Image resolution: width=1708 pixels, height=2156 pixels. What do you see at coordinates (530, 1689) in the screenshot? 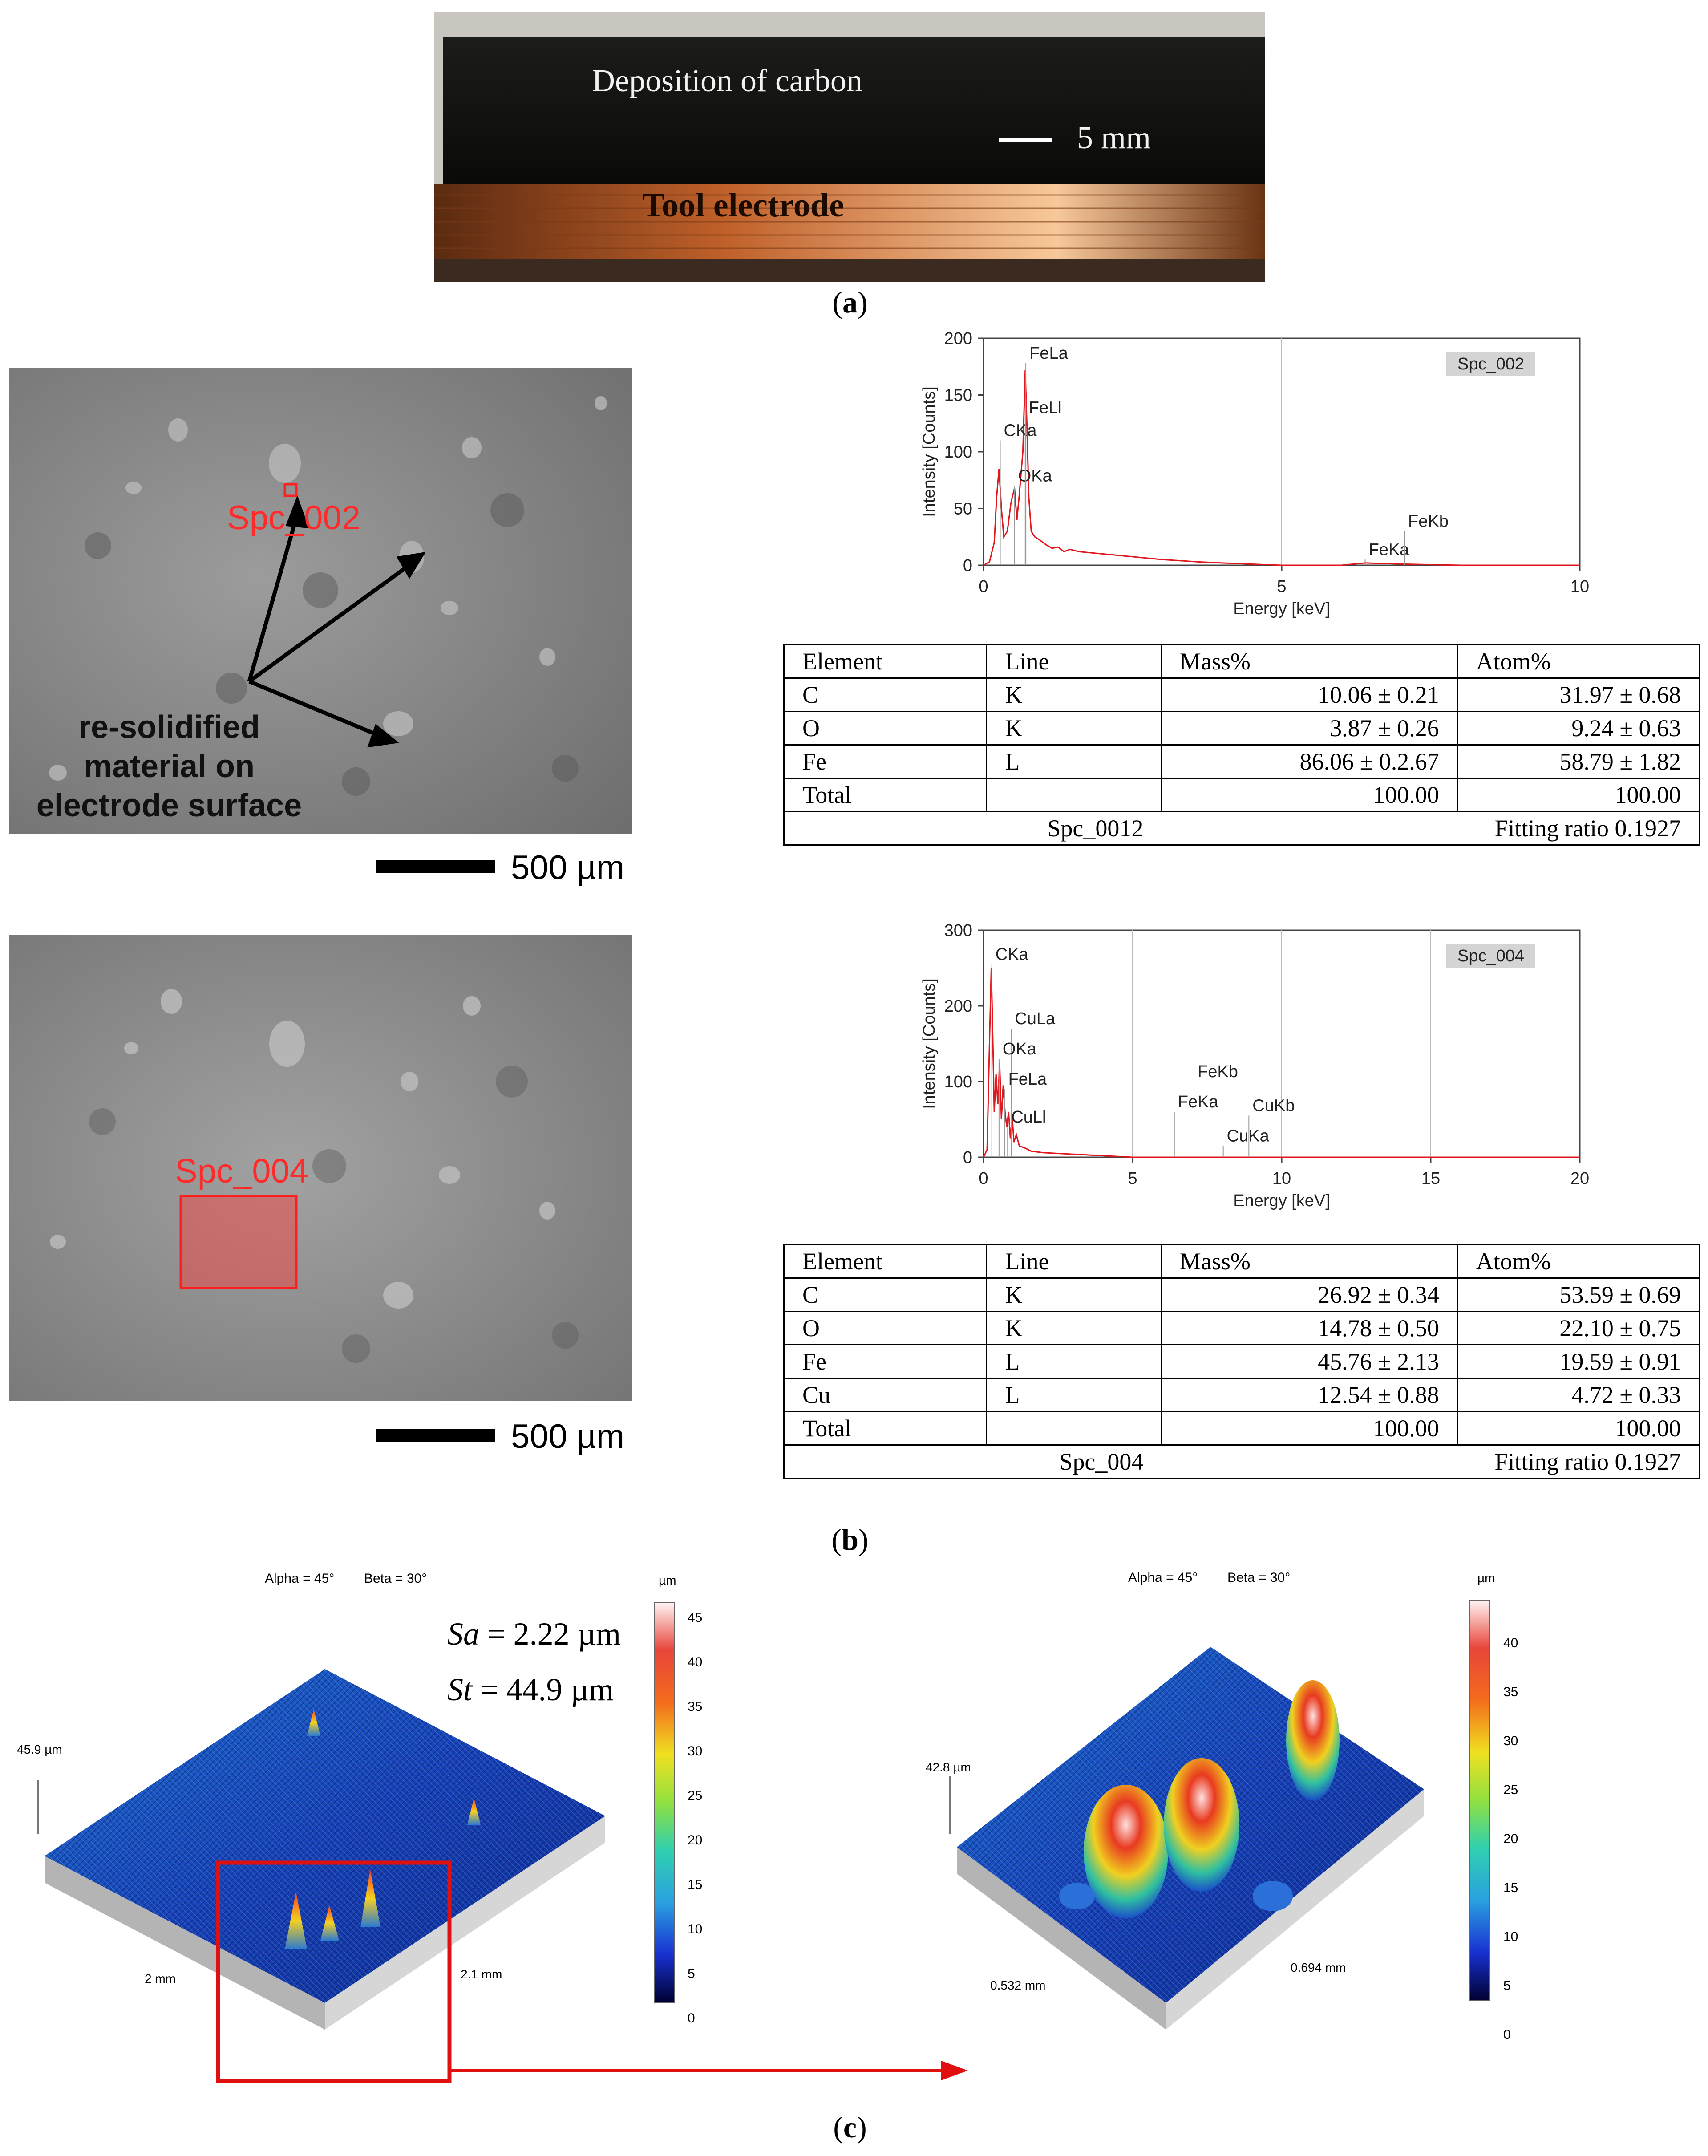
I see `st-value: St = 44.9 µm` at bounding box center [530, 1689].